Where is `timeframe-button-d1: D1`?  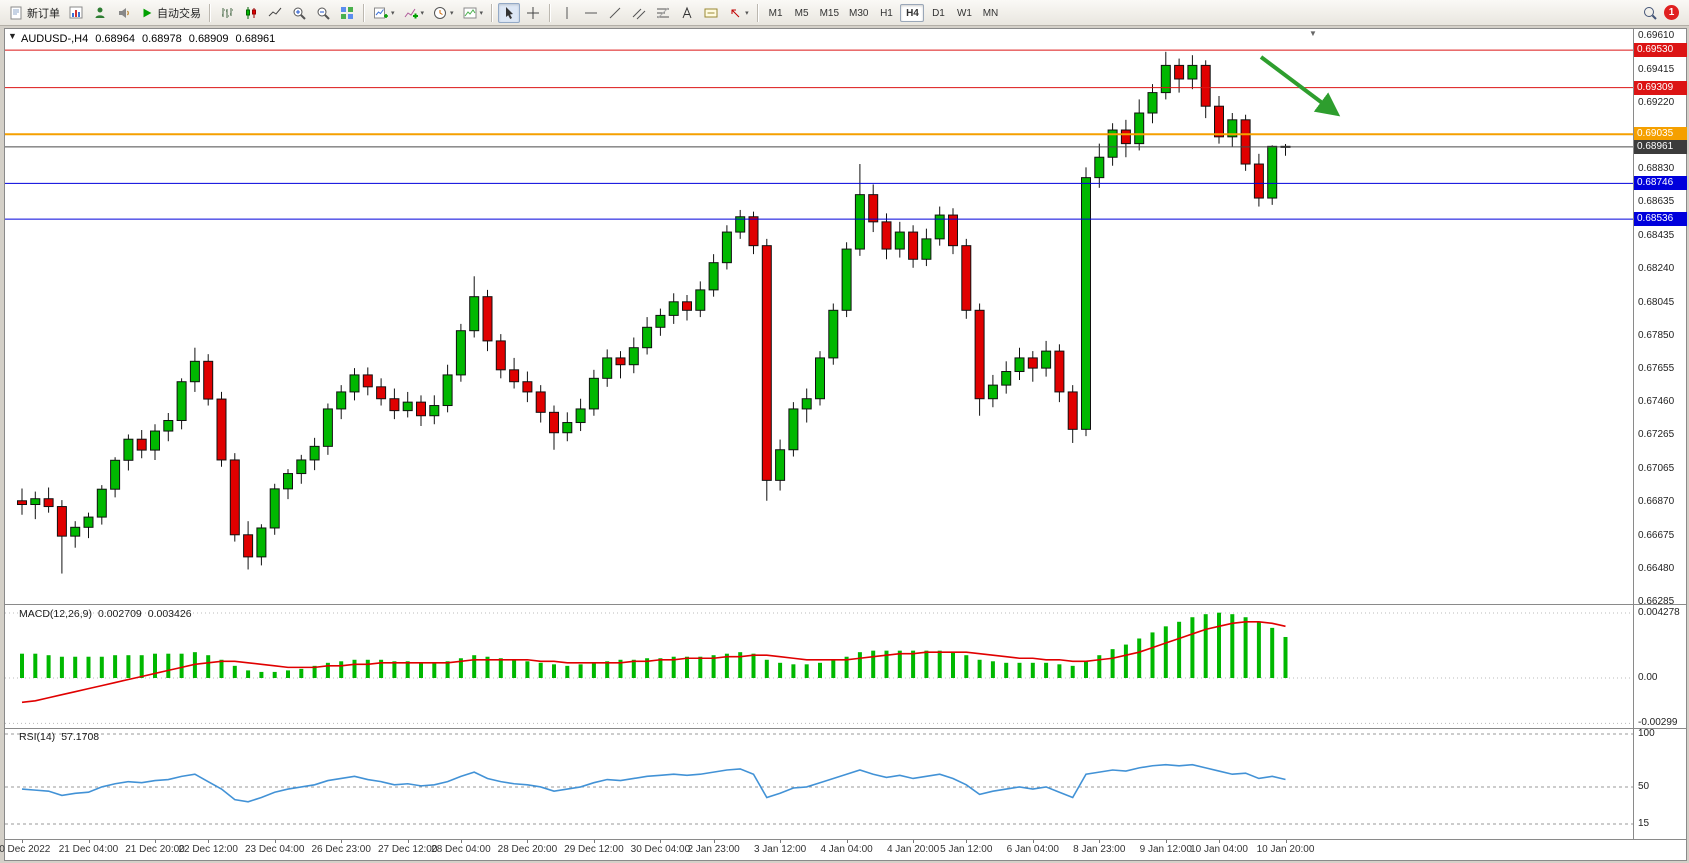 timeframe-button-d1: D1 is located at coordinates (938, 13).